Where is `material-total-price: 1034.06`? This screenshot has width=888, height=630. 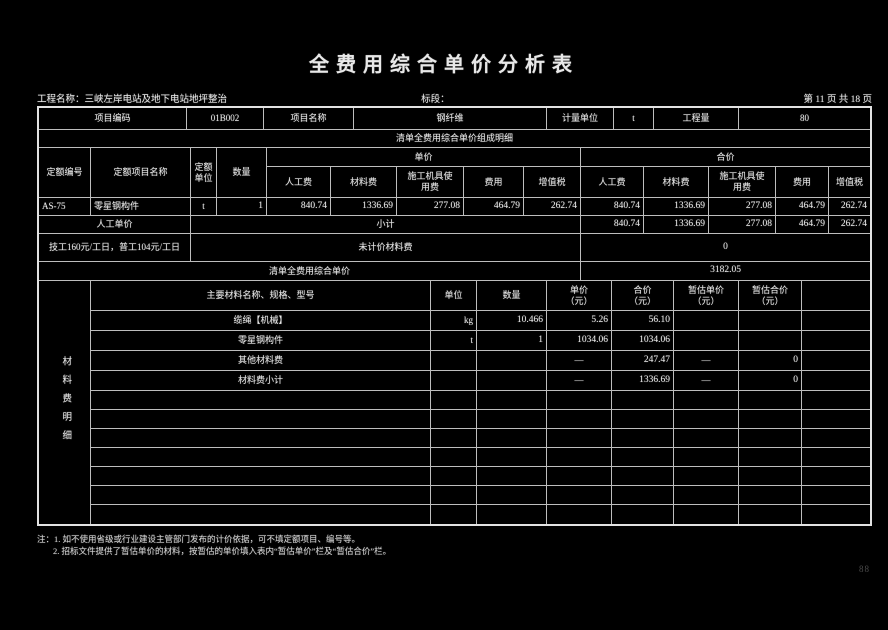 material-total-price: 1034.06 is located at coordinates (643, 340).